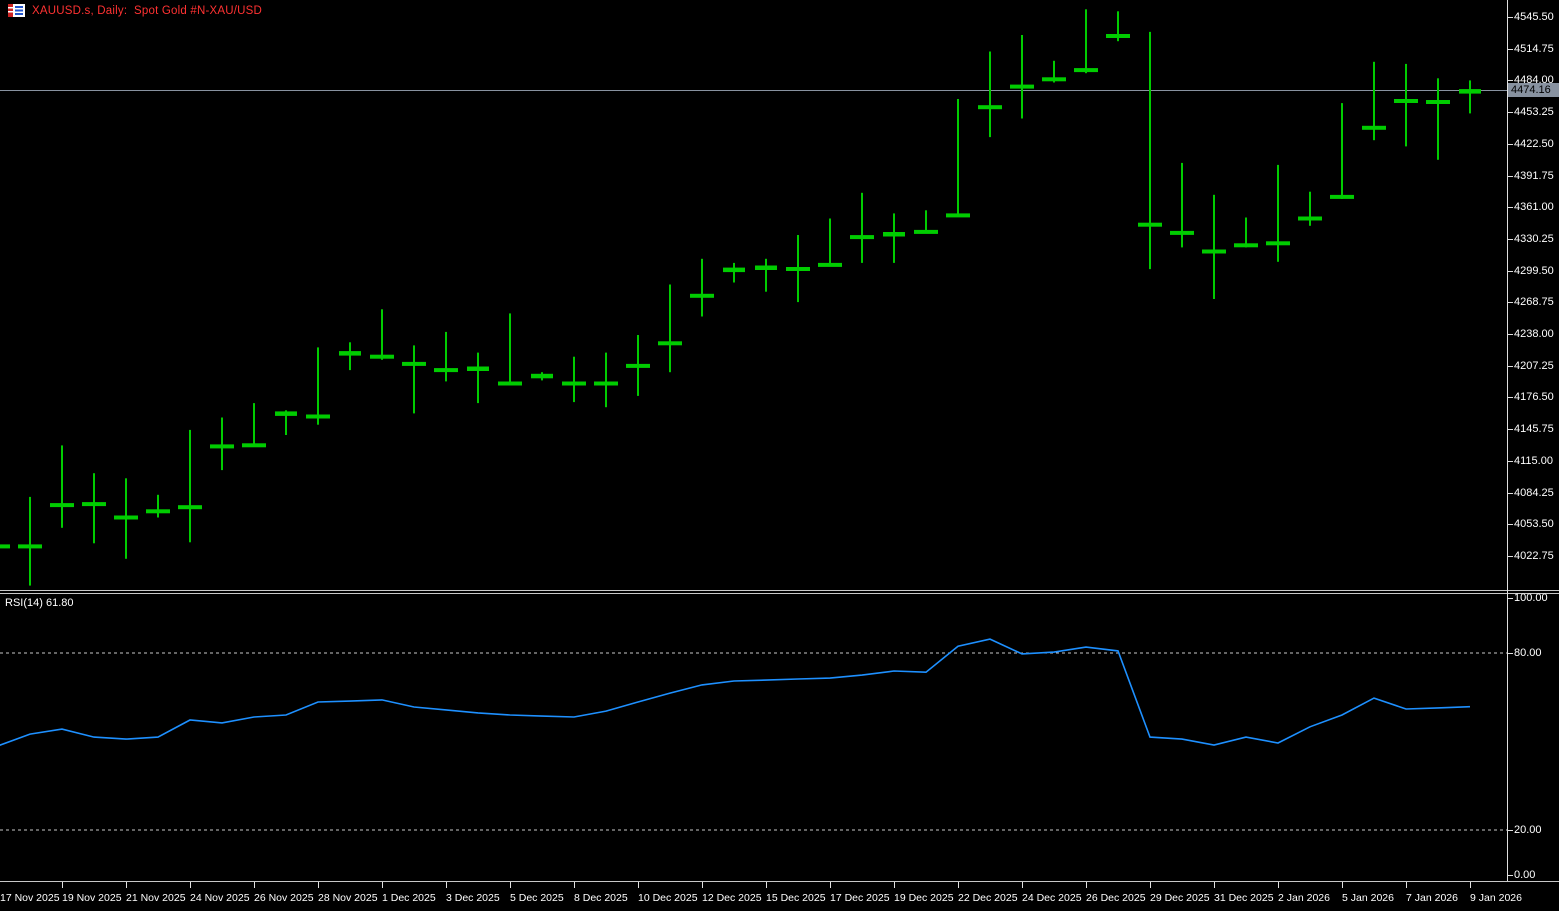 The height and width of the screenshot is (911, 1559). What do you see at coordinates (601, 898) in the screenshot?
I see `time-axis-label: 8 Dec 2025` at bounding box center [601, 898].